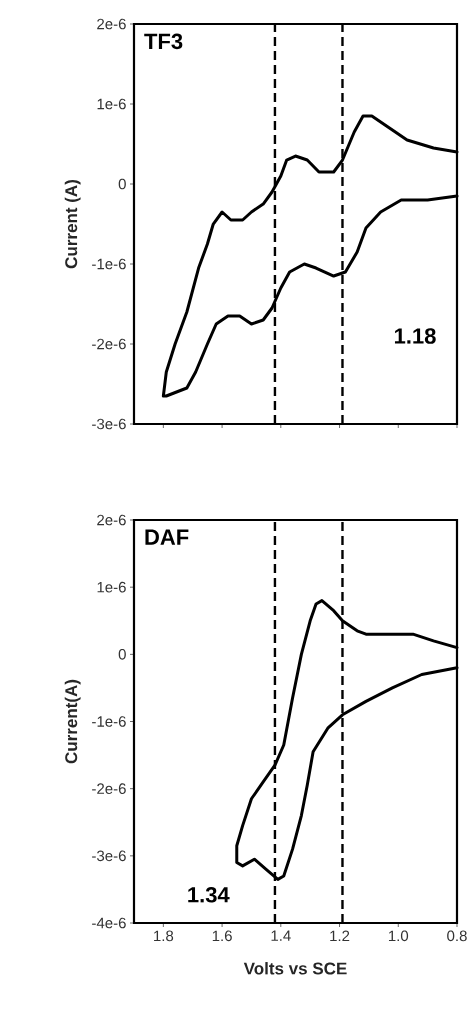 This screenshot has height=1013, width=475. What do you see at coordinates (398, 936) in the screenshot?
I see `x-tick-label: 1.0` at bounding box center [398, 936].